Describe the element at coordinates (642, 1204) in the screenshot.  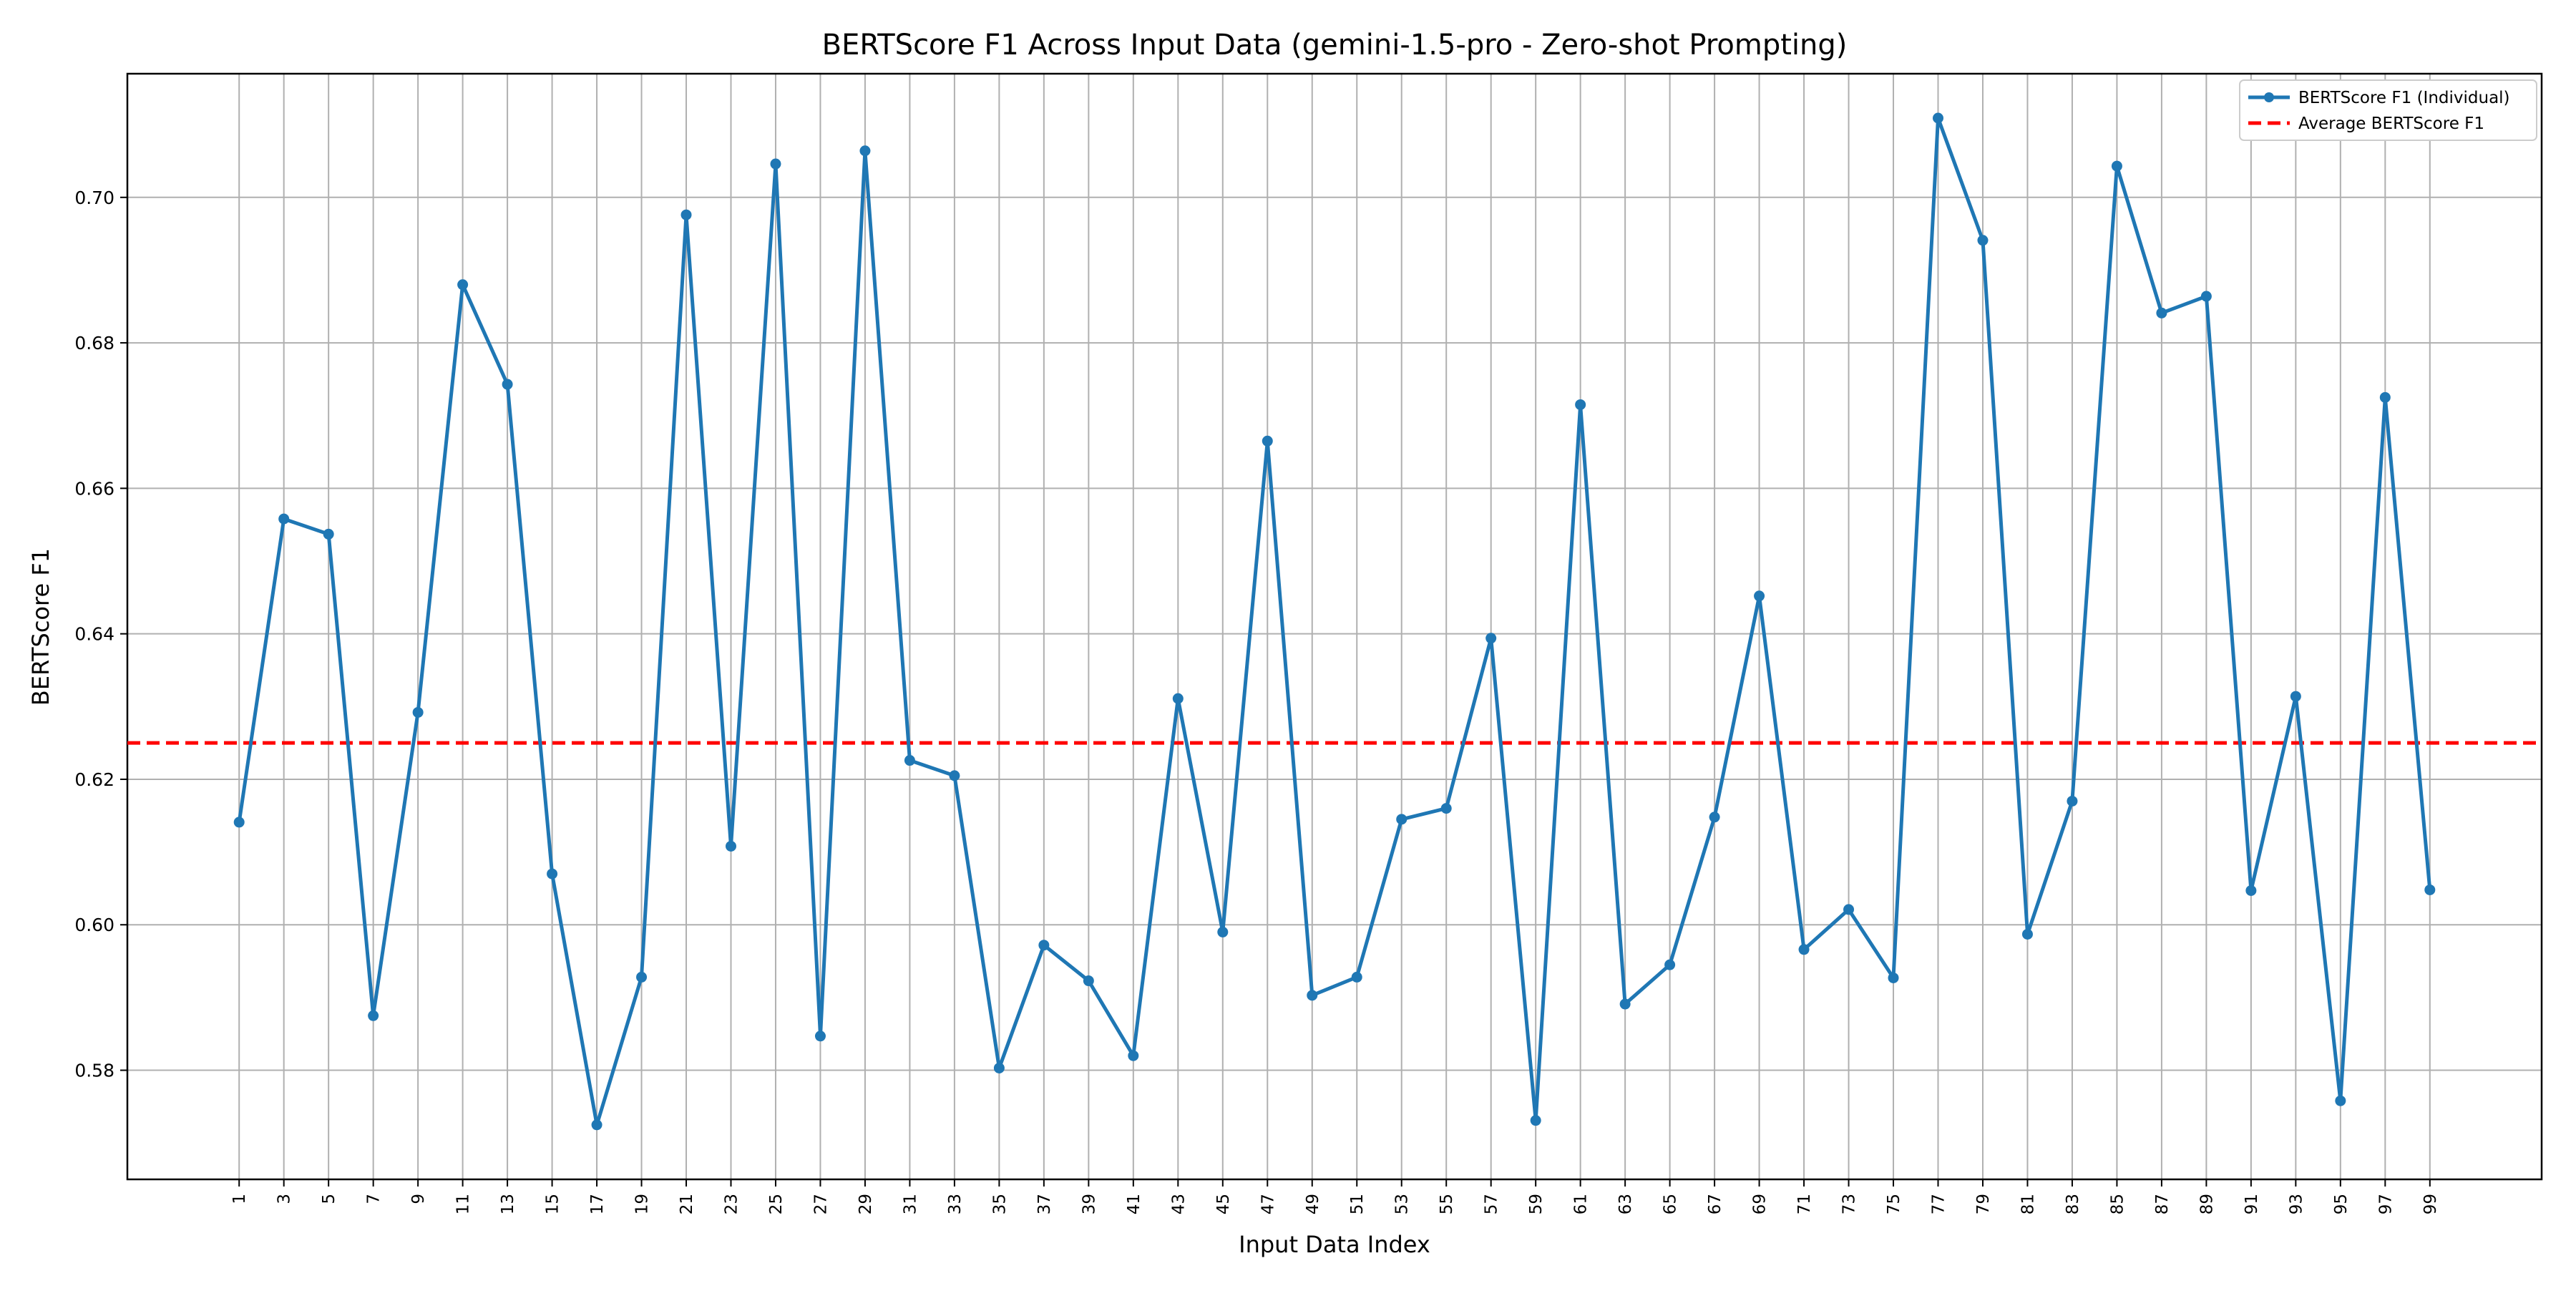
I see `x-tick-label: 19` at that location.